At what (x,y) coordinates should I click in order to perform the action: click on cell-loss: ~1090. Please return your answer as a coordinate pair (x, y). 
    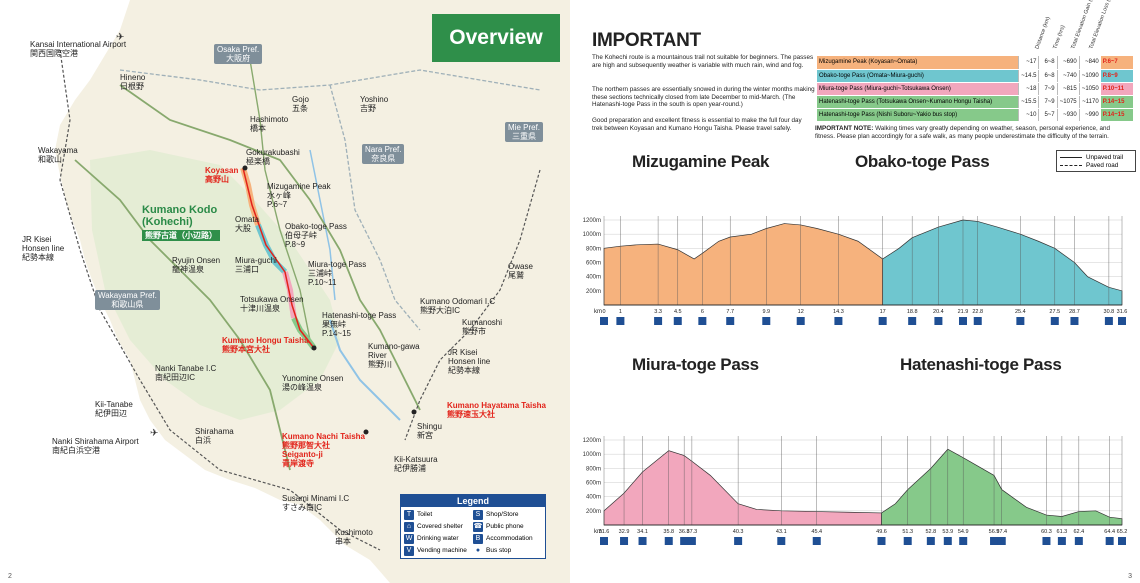
    Looking at the image, I should click on (1089, 76).